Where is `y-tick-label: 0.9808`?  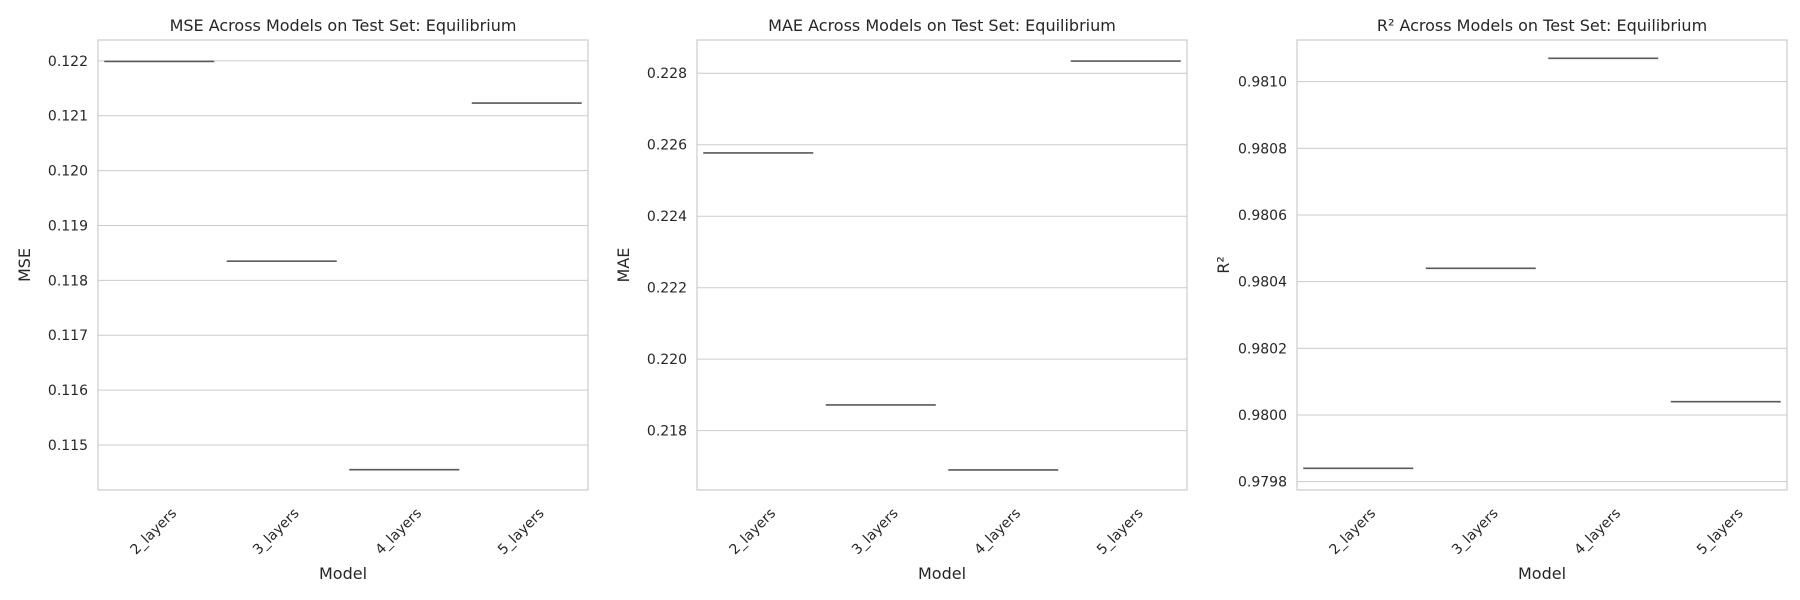
y-tick-label: 0.9808 is located at coordinates (1262, 149).